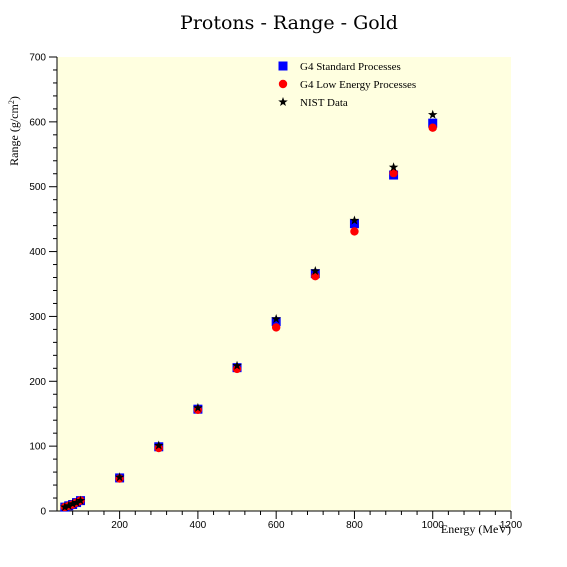  What do you see at coordinates (37, 317) in the screenshot?
I see `y-tick-label: 300` at bounding box center [37, 317].